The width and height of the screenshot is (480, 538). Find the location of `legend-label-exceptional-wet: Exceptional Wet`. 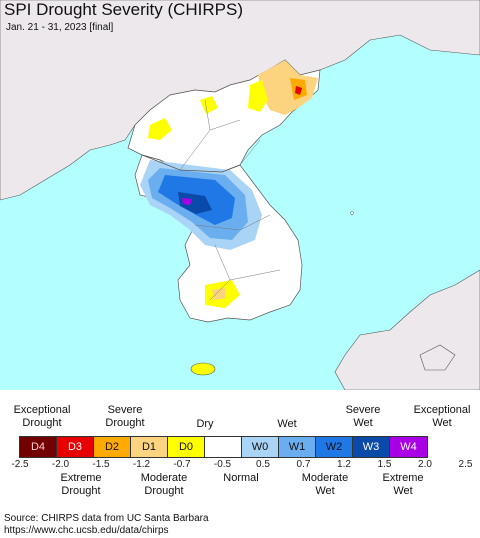

legend-label-exceptional-wet: Exceptional Wet is located at coordinates (442, 416).